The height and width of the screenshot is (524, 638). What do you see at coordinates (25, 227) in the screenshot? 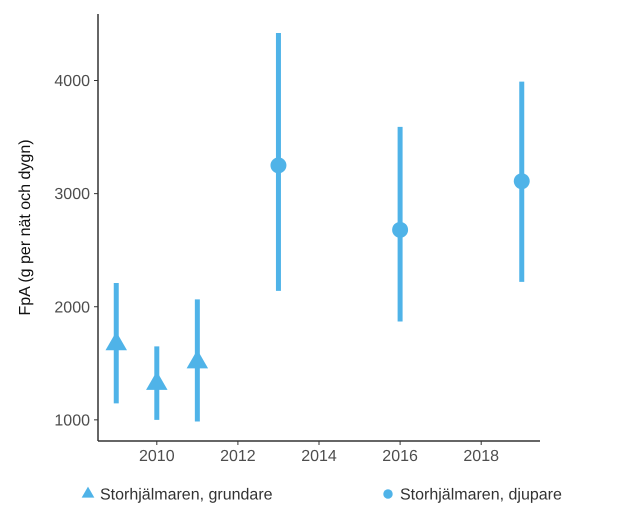
I see `y-axis-title: FpA (g per nät och dygn)` at bounding box center [25, 227].